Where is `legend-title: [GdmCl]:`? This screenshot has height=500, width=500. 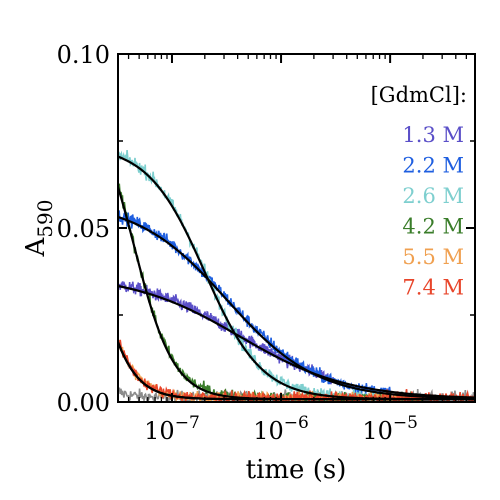 legend-title: [GdmCl]: is located at coordinates (419, 95).